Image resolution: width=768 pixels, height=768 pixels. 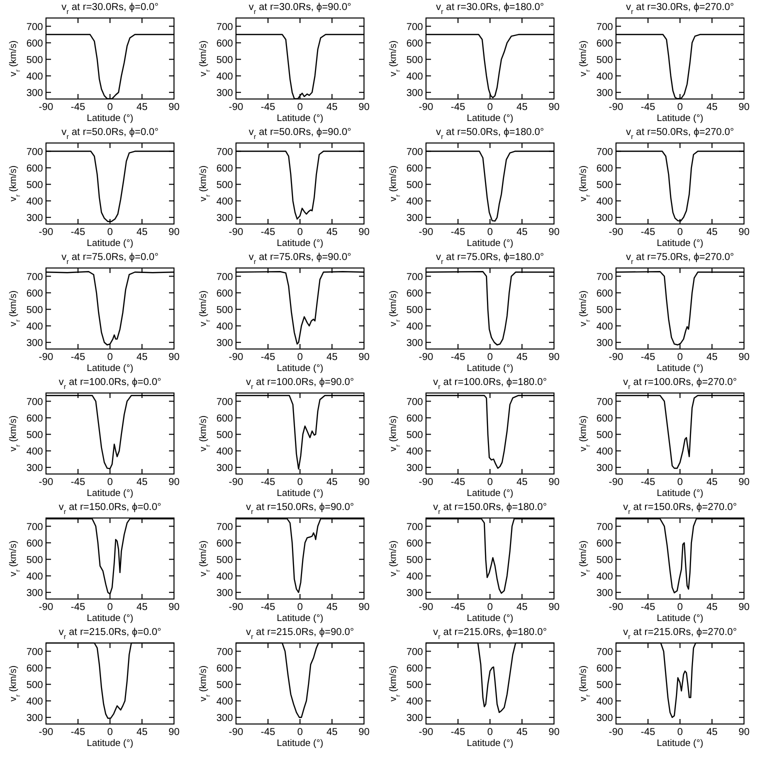 I want to click on chart-title: v$_{r}$ at r=50.0Rs, ϕ=270.0°, so click(x=680, y=133).